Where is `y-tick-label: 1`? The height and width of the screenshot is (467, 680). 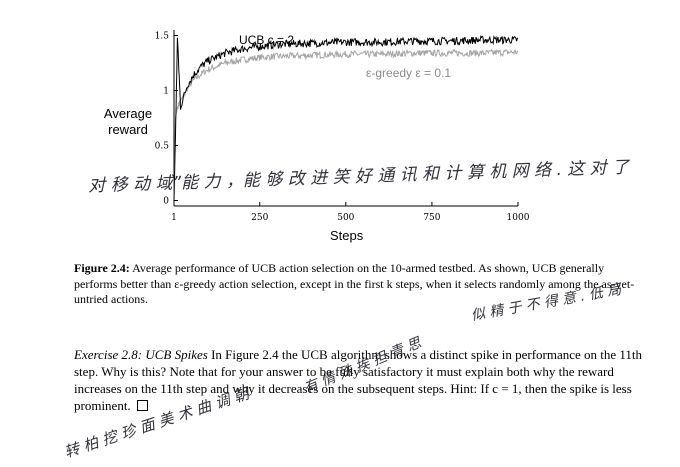
y-tick-label: 1 is located at coordinates (166, 92).